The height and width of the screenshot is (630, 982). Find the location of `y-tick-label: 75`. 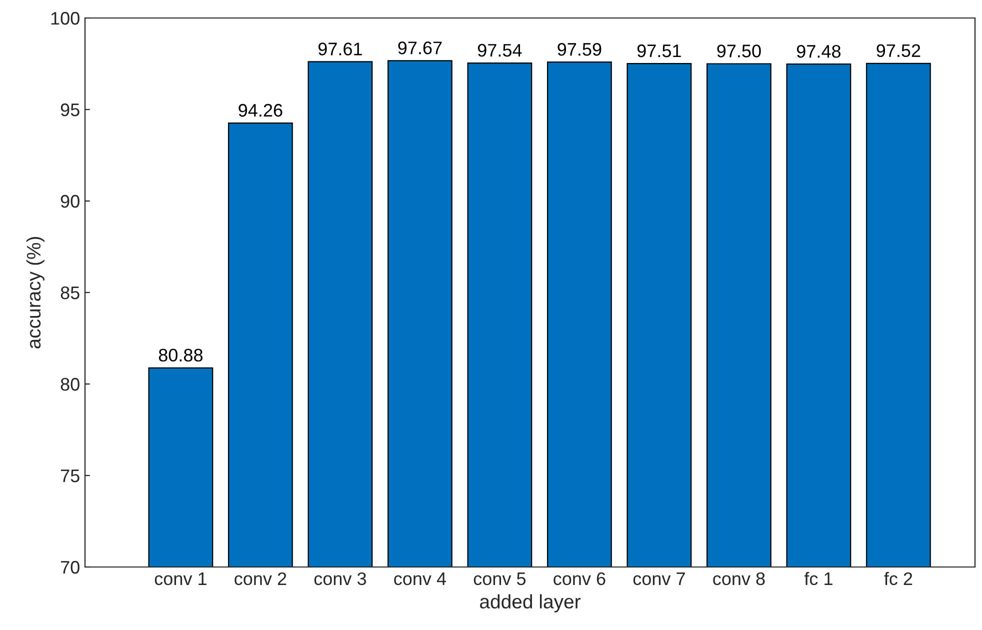

y-tick-label: 75 is located at coordinates (70, 476).